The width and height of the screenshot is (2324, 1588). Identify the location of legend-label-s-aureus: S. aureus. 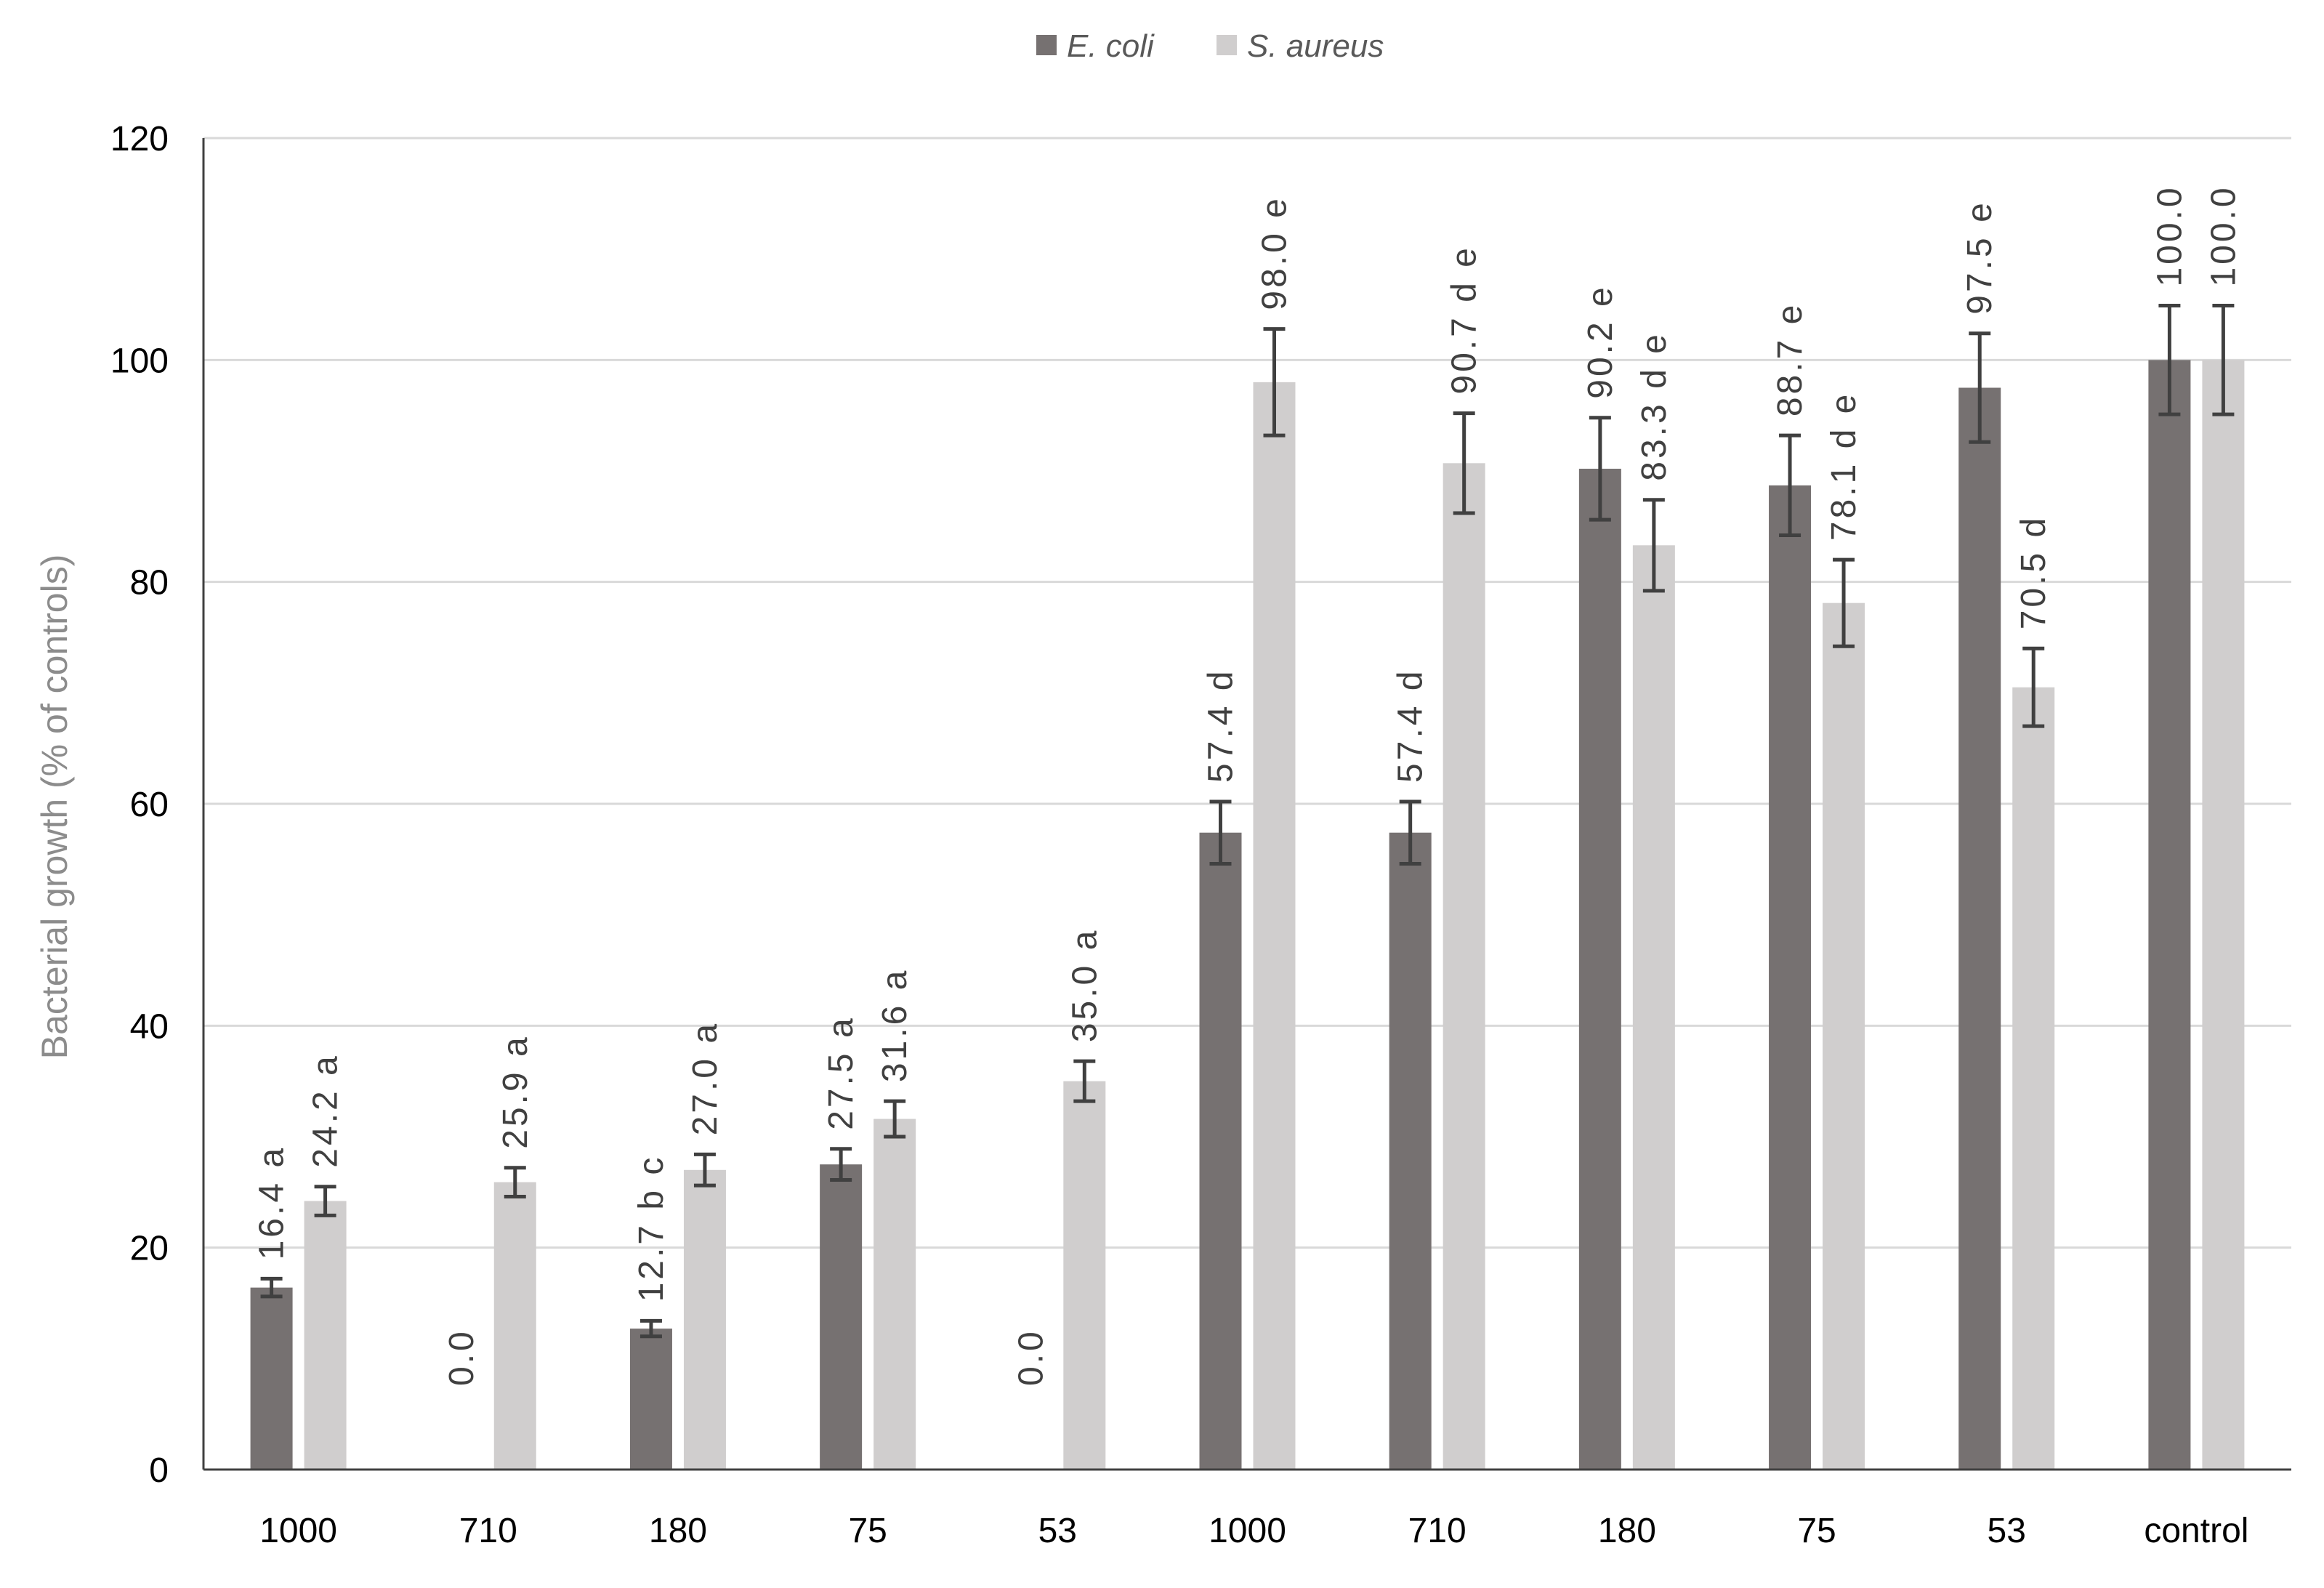
(1315, 46).